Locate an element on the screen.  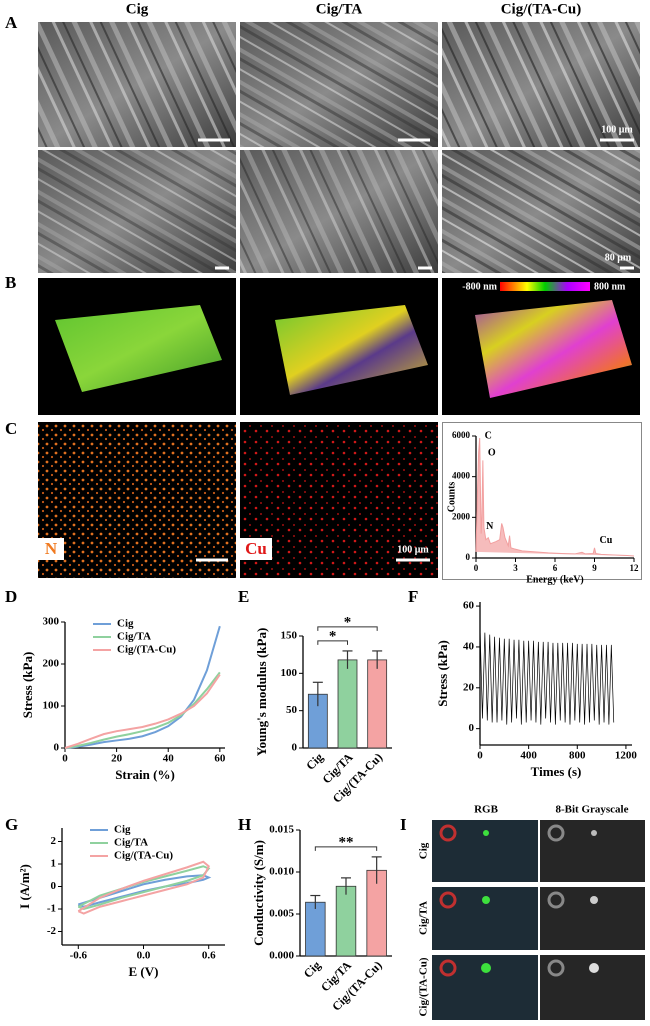
column-header: Cig/TA is located at coordinates (339, 9).